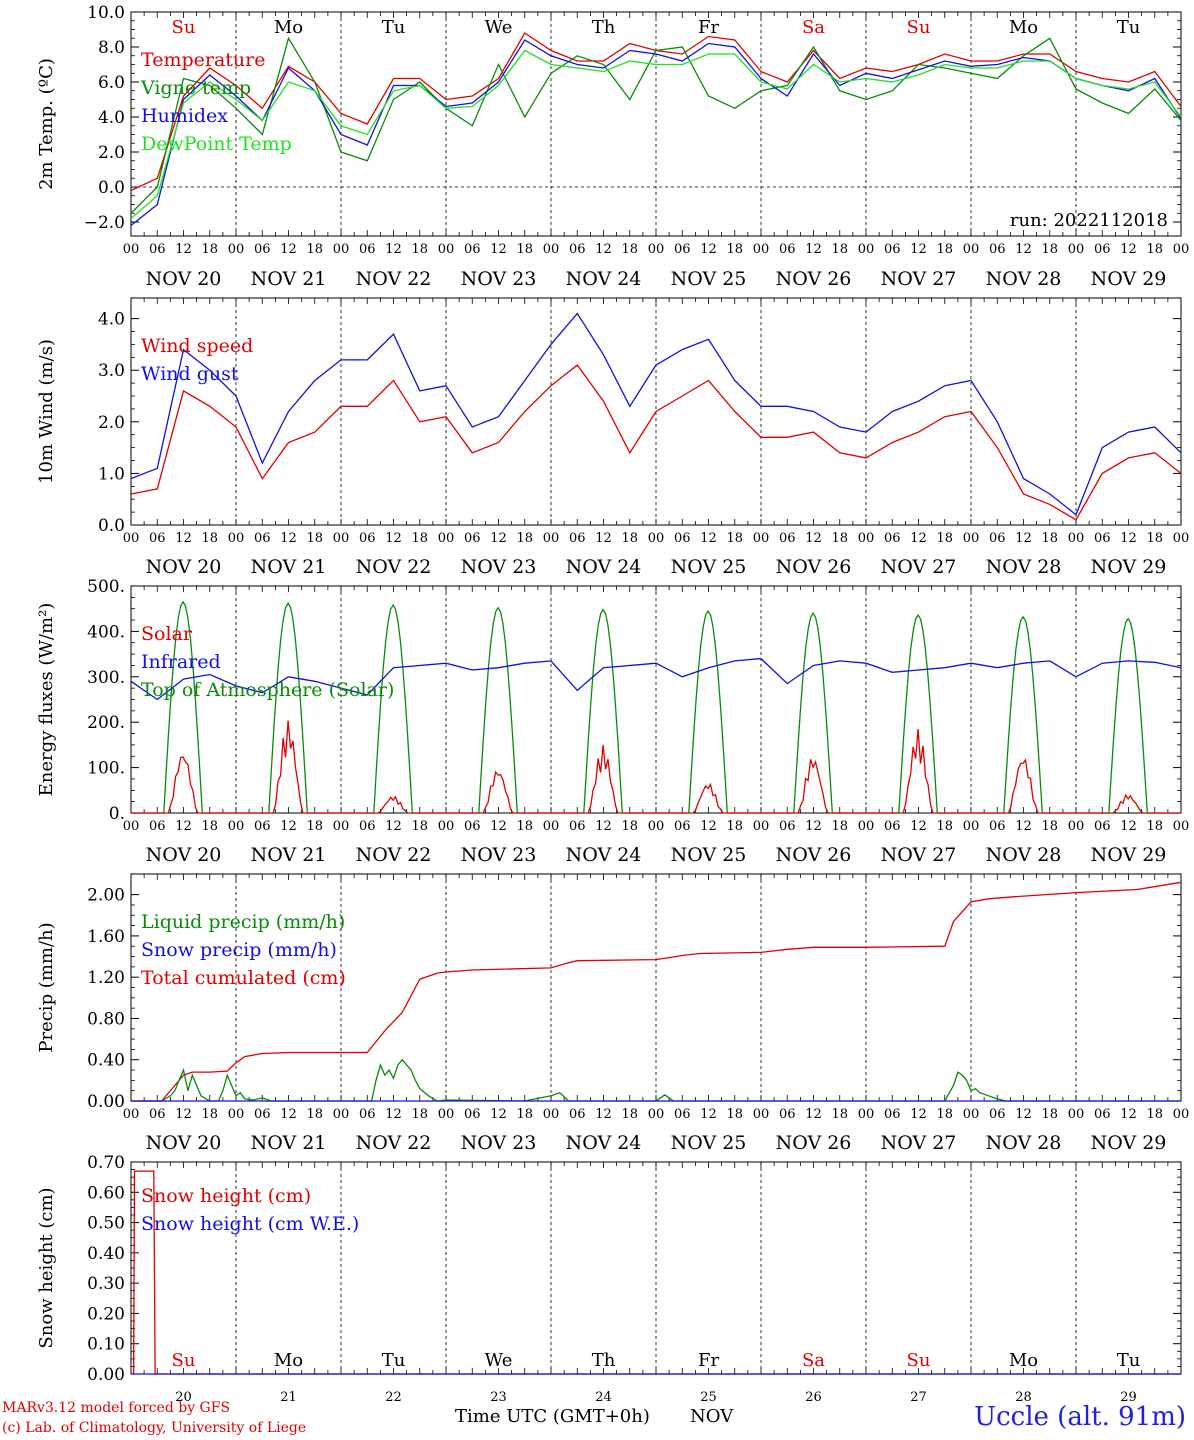 The width and height of the screenshot is (1194, 1440). I want to click on date-label: NOV 23, so click(499, 1143).